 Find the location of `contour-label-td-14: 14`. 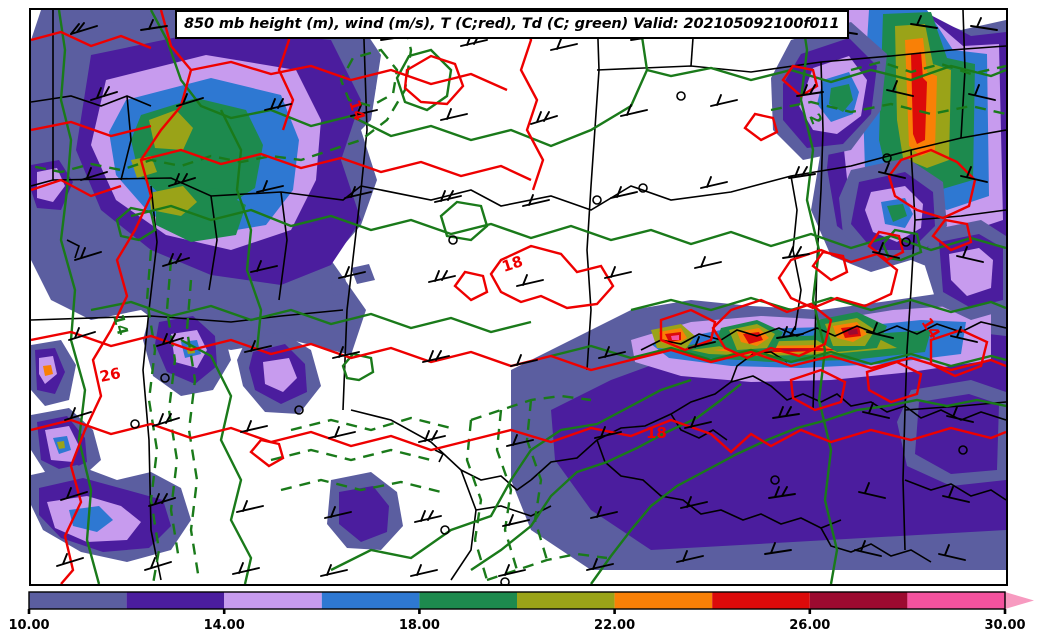

contour-label-td-14: 14 is located at coordinates (120, 324).